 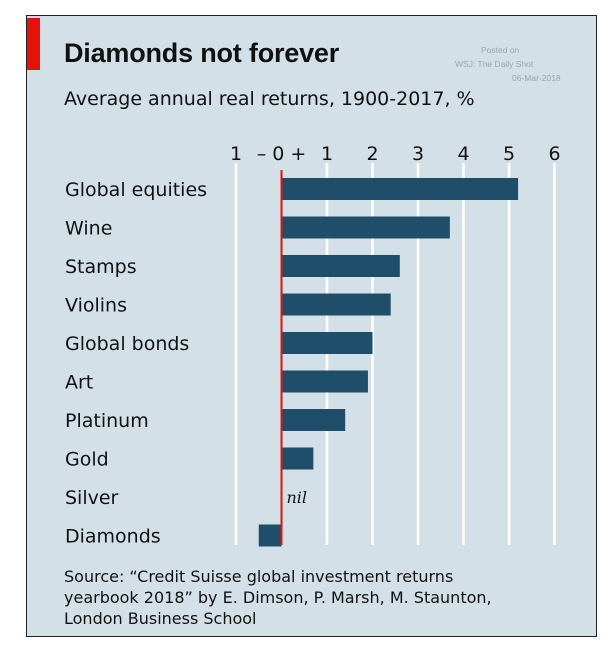 What do you see at coordinates (113, 537) in the screenshot?
I see `category-label: Diamonds` at bounding box center [113, 537].